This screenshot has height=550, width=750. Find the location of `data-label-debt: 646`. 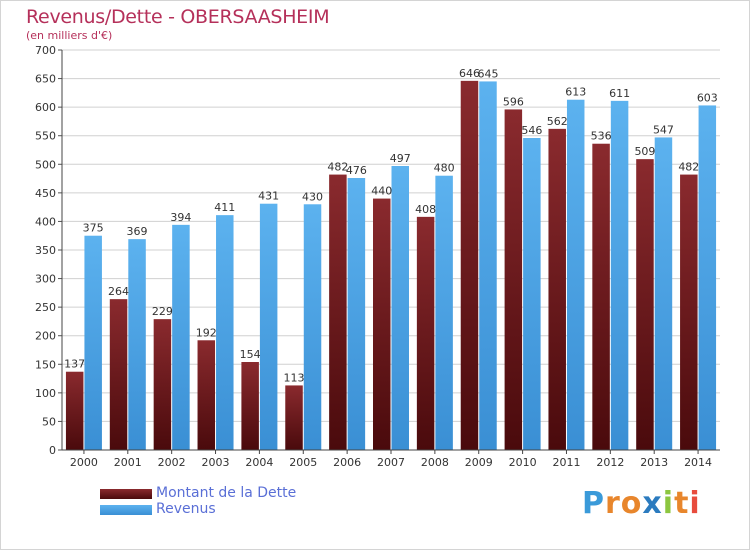

data-label-debt: 646 is located at coordinates (469, 73).